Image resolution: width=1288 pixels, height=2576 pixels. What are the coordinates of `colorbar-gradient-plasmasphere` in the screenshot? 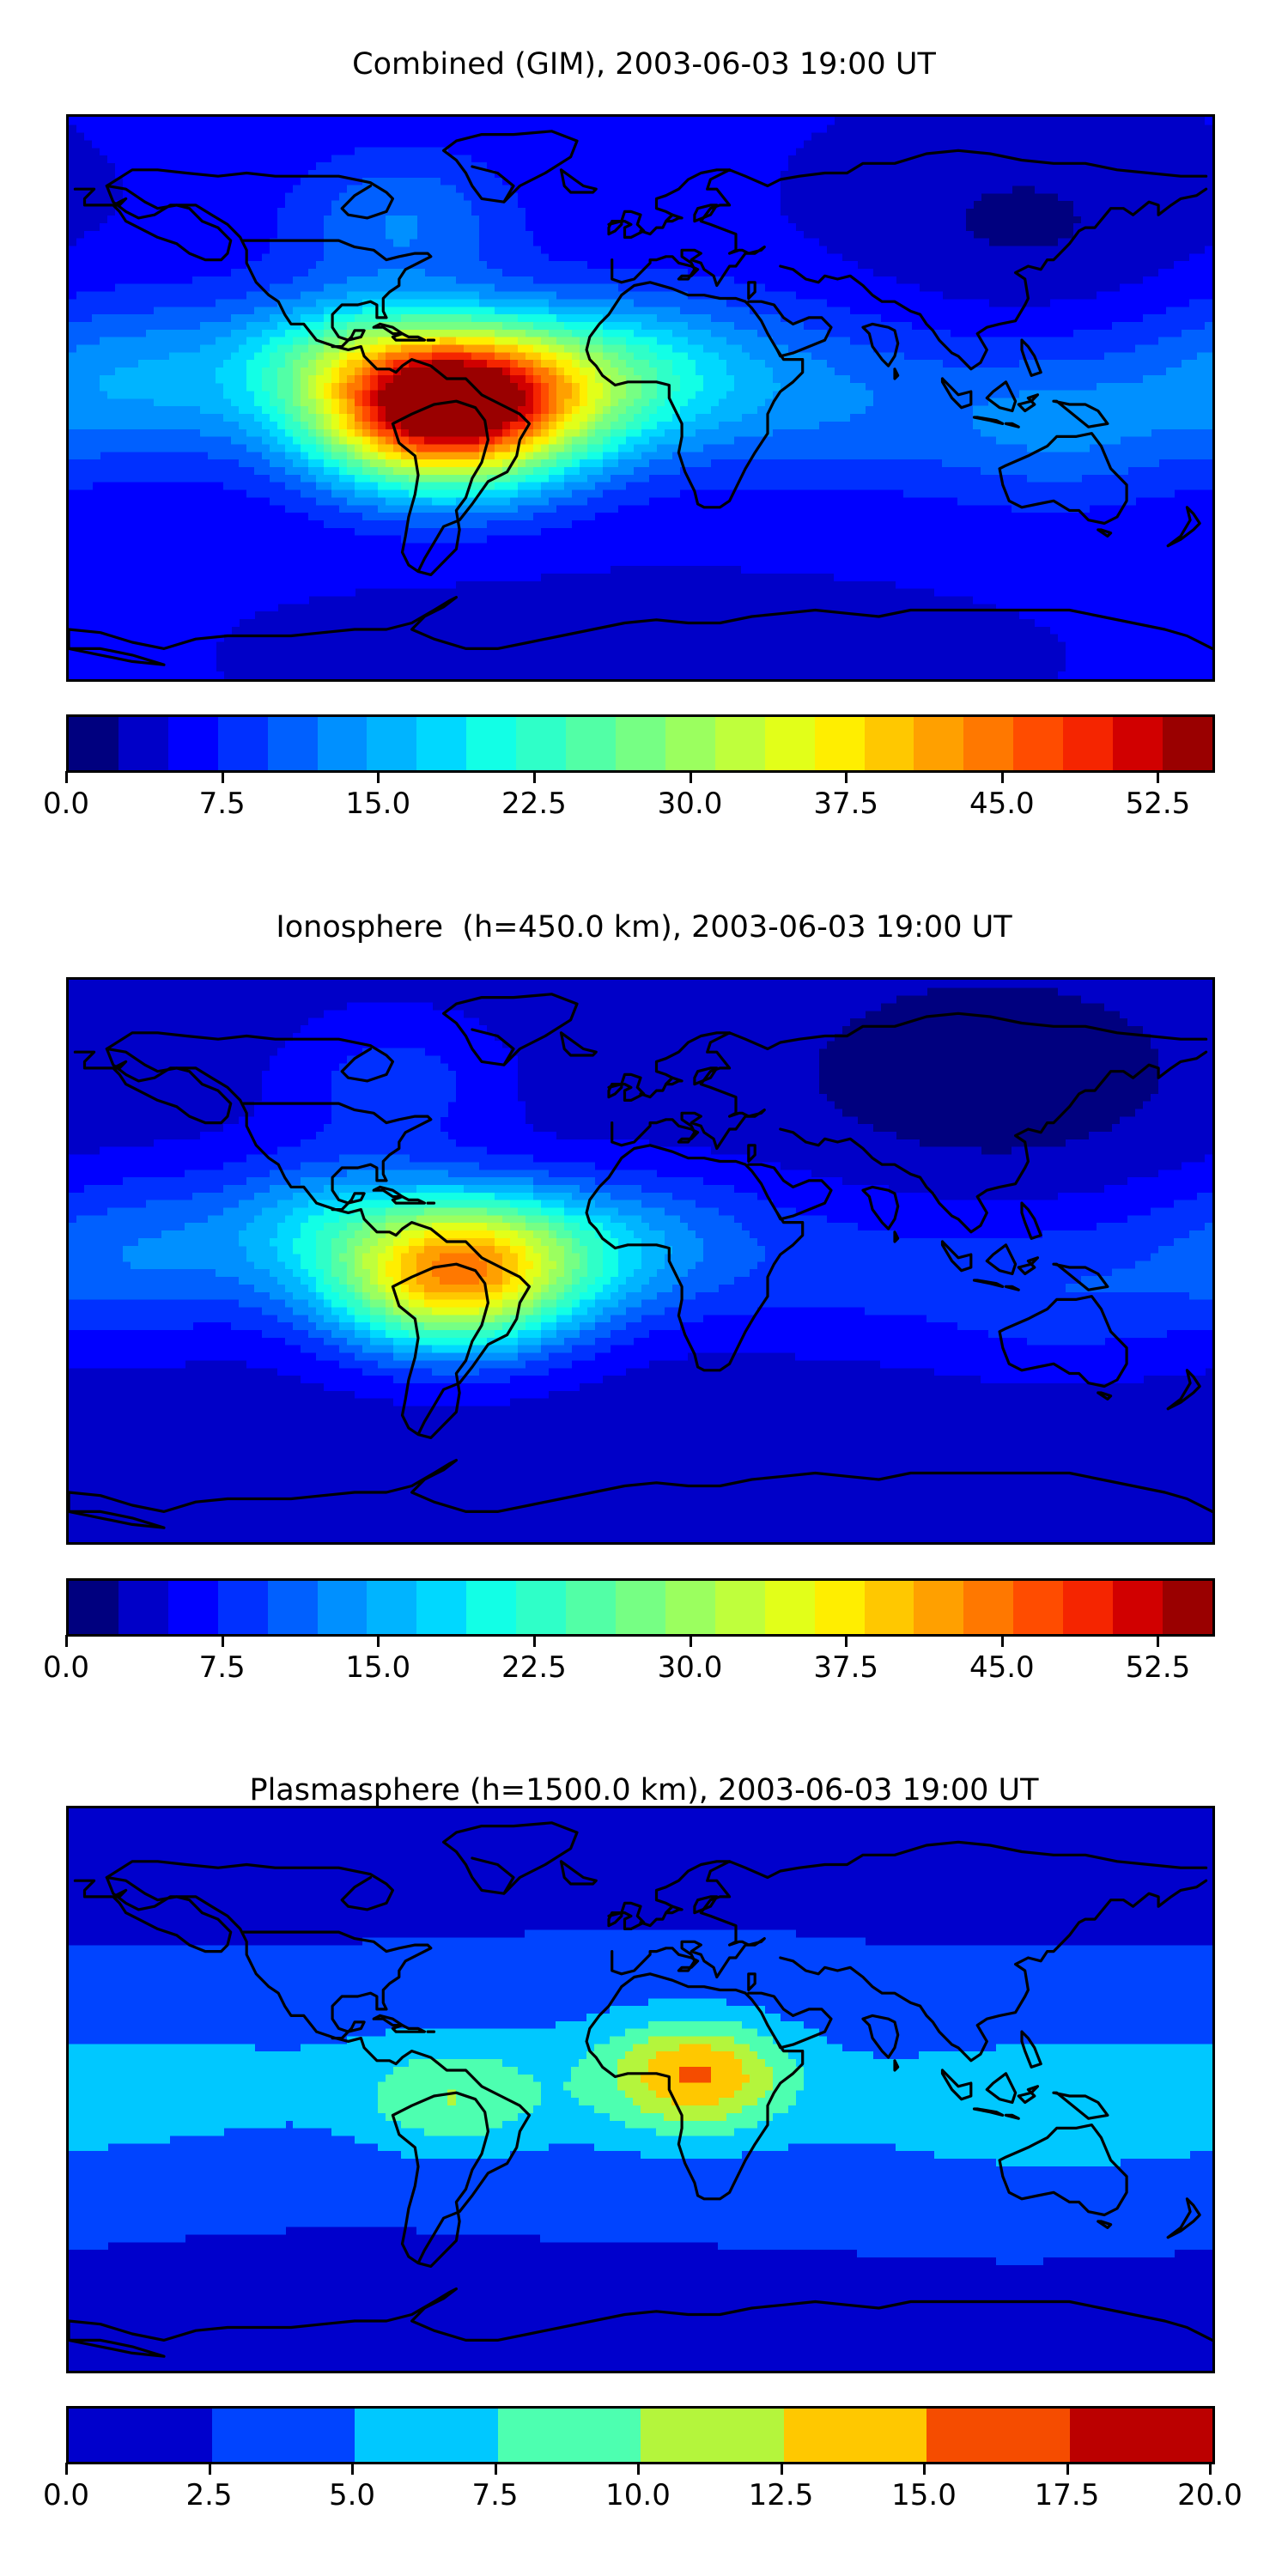 It's located at (640, 2435).